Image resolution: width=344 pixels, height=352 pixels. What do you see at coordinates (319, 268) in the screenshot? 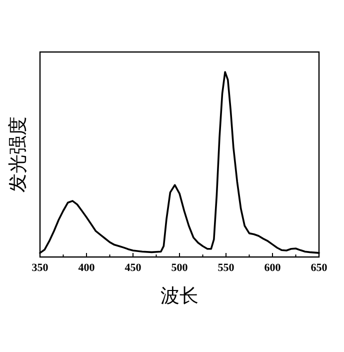
I see `x-tick-label: 650` at bounding box center [319, 268].